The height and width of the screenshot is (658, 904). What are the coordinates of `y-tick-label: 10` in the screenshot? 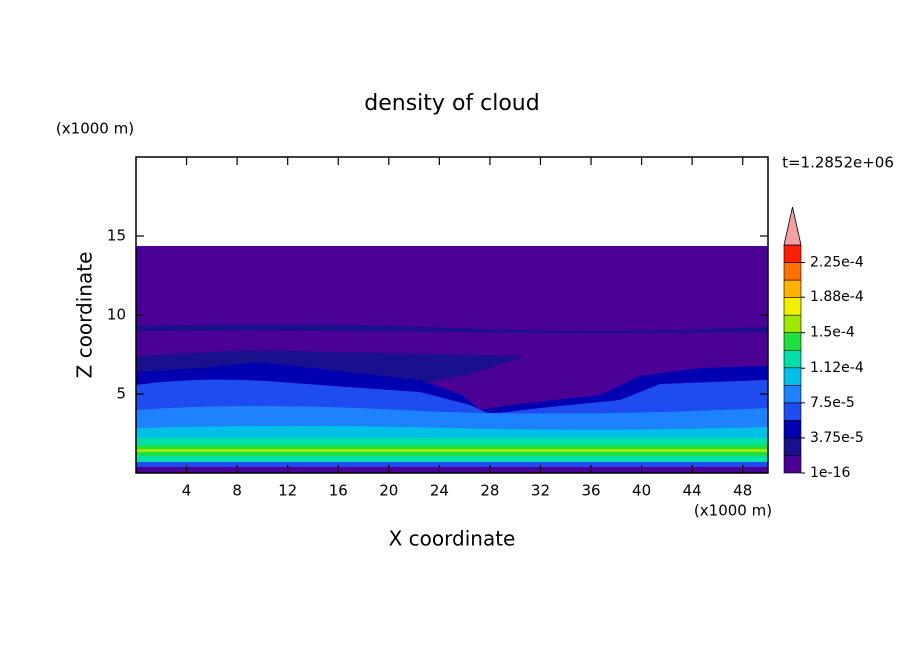 It's located at (116, 315).